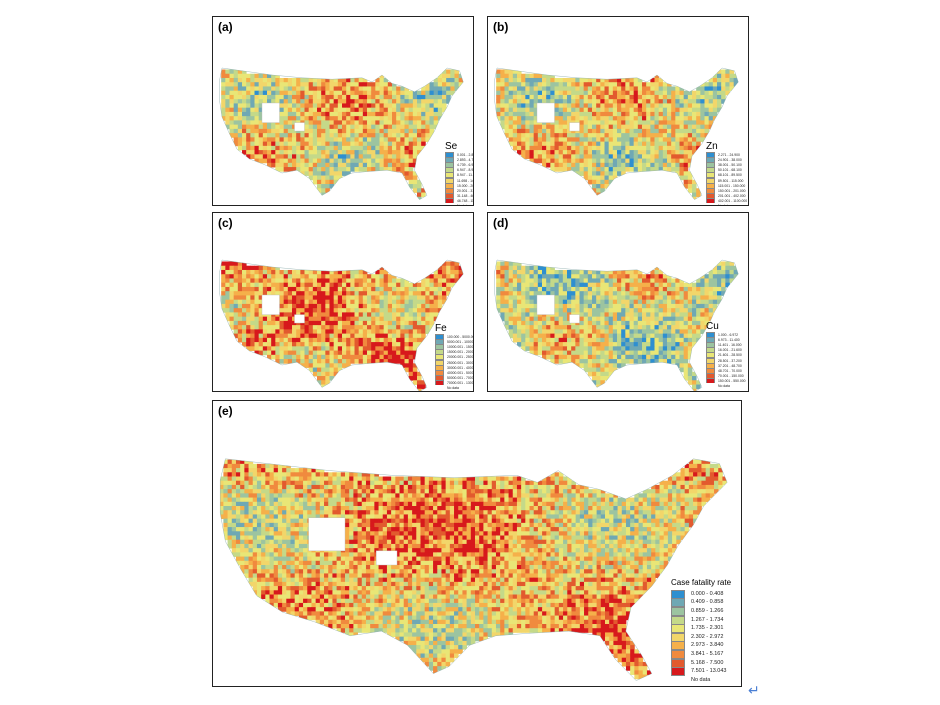 Image resolution: width=940 pixels, height=705 pixels. Describe the element at coordinates (732, 196) in the screenshot. I see `legend-label: 201.001 - 402.000` at that location.